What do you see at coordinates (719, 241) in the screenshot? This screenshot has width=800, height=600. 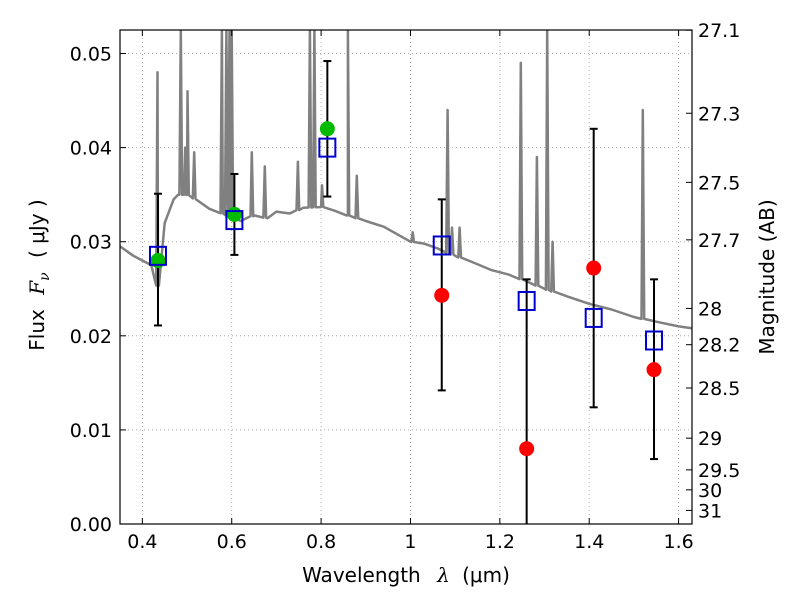 I see `right-tick-label: 27.7` at bounding box center [719, 241].